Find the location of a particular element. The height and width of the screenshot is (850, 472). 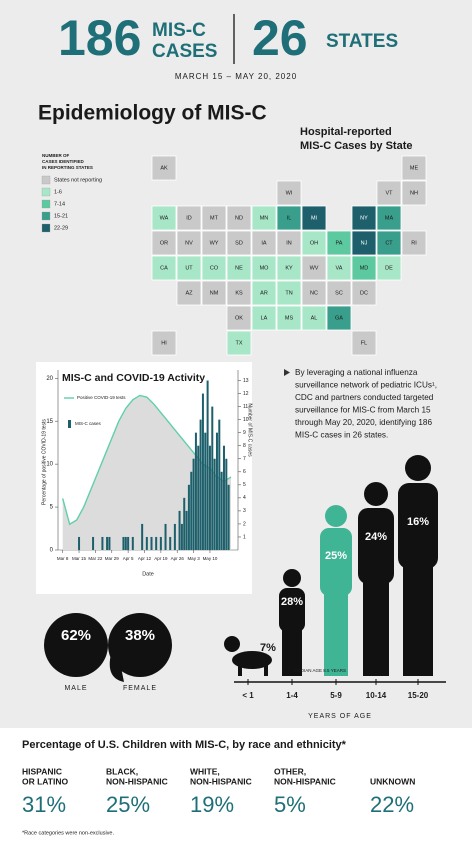

race-label: NON-HISPANIC is located at coordinates (221, 781).